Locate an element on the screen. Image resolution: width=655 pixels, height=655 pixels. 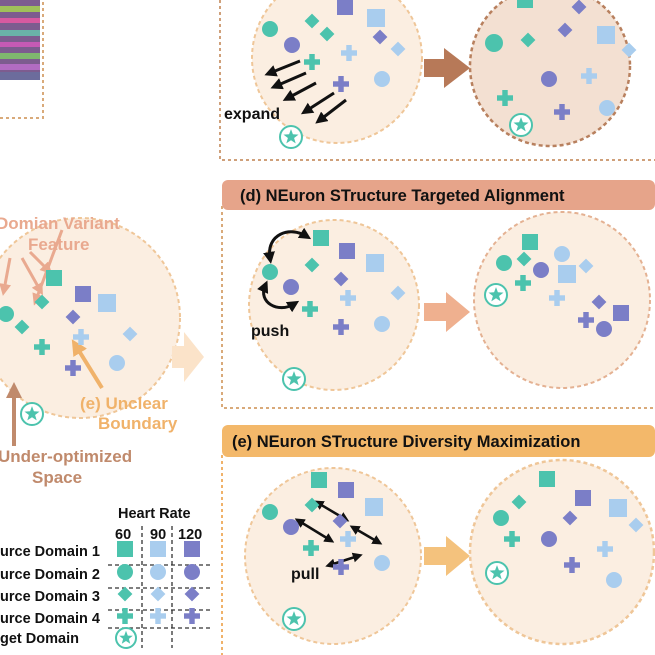
legend-col-120: 120 is located at coordinates (190, 535).